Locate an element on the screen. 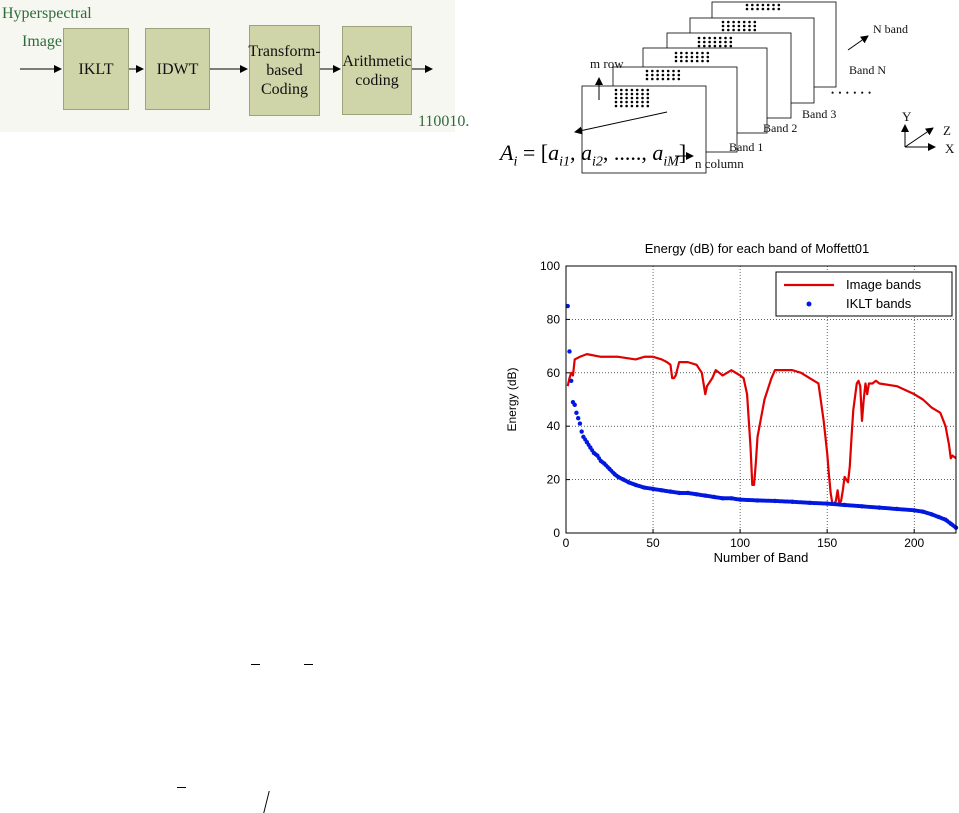 This screenshot has height=813, width=959. formula-text: Ai = [ai1, ai2, ....., aiM] is located at coordinates (593, 155).